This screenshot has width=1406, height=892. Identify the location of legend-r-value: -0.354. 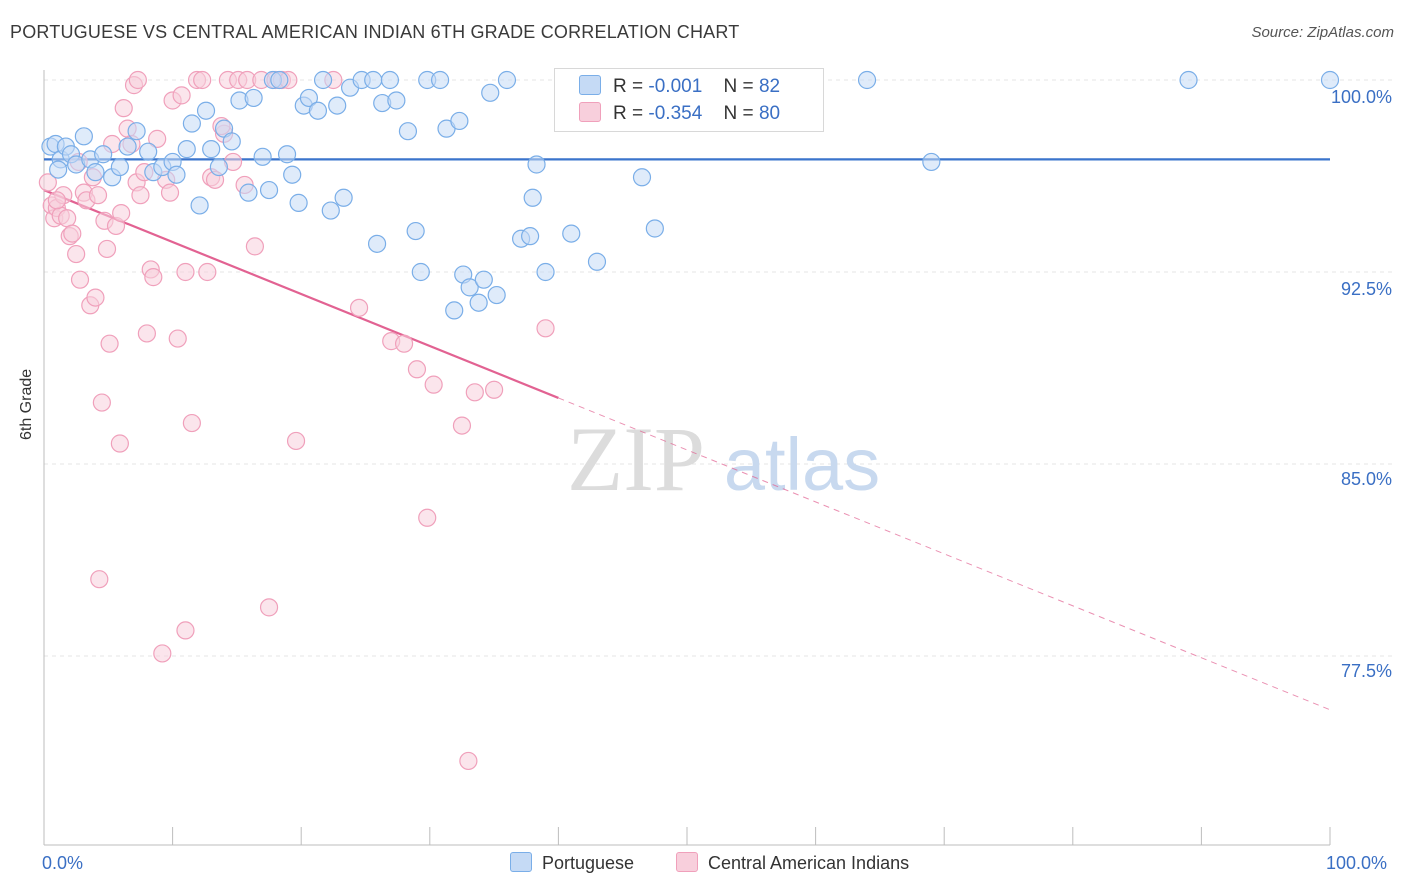
(675, 113).